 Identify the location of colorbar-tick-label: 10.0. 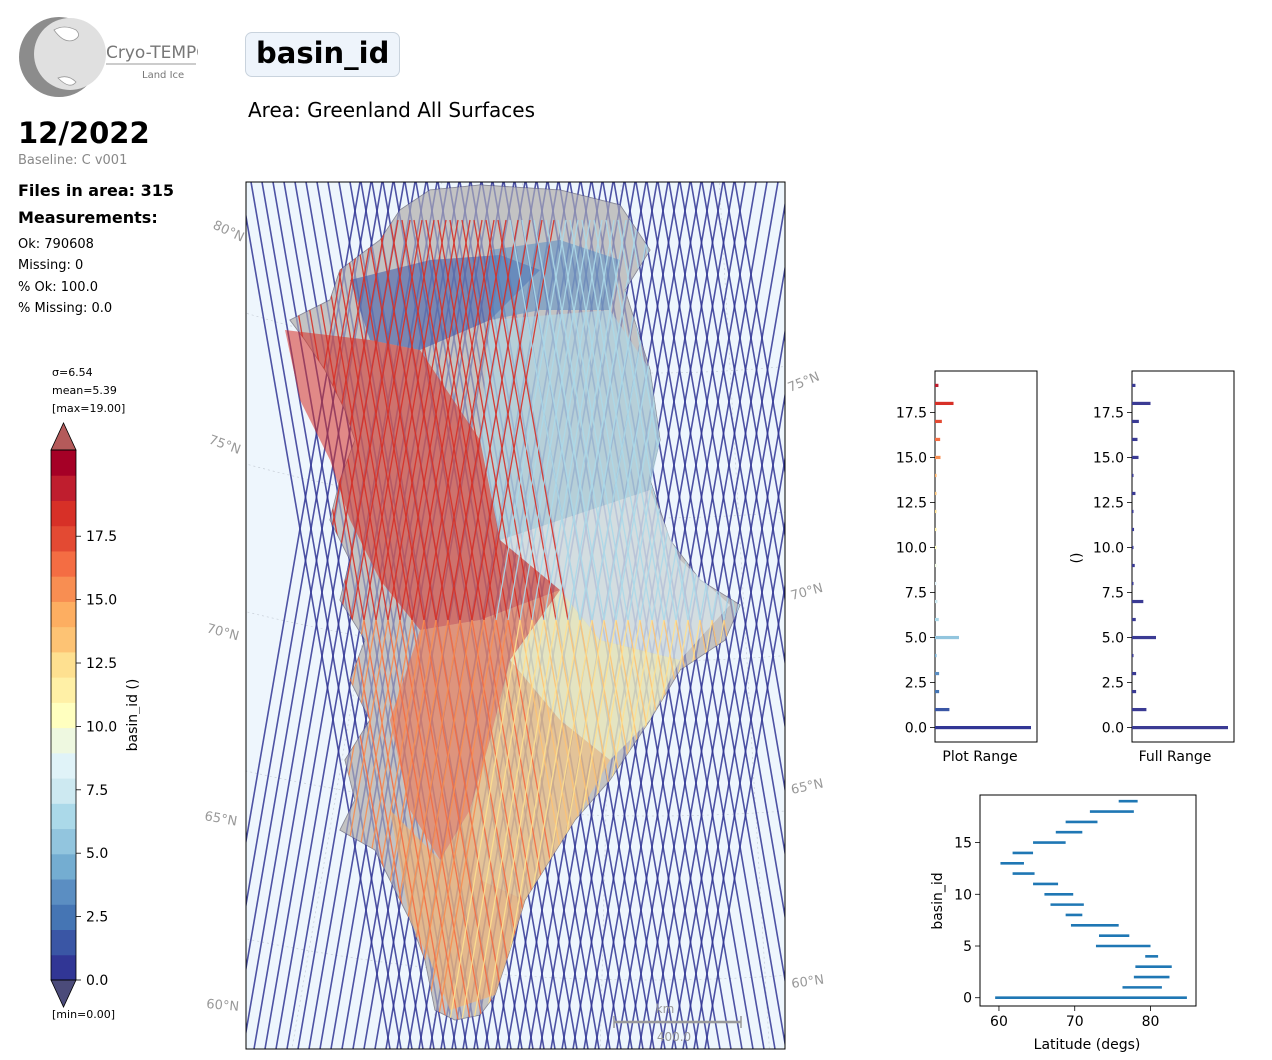
(101, 727).